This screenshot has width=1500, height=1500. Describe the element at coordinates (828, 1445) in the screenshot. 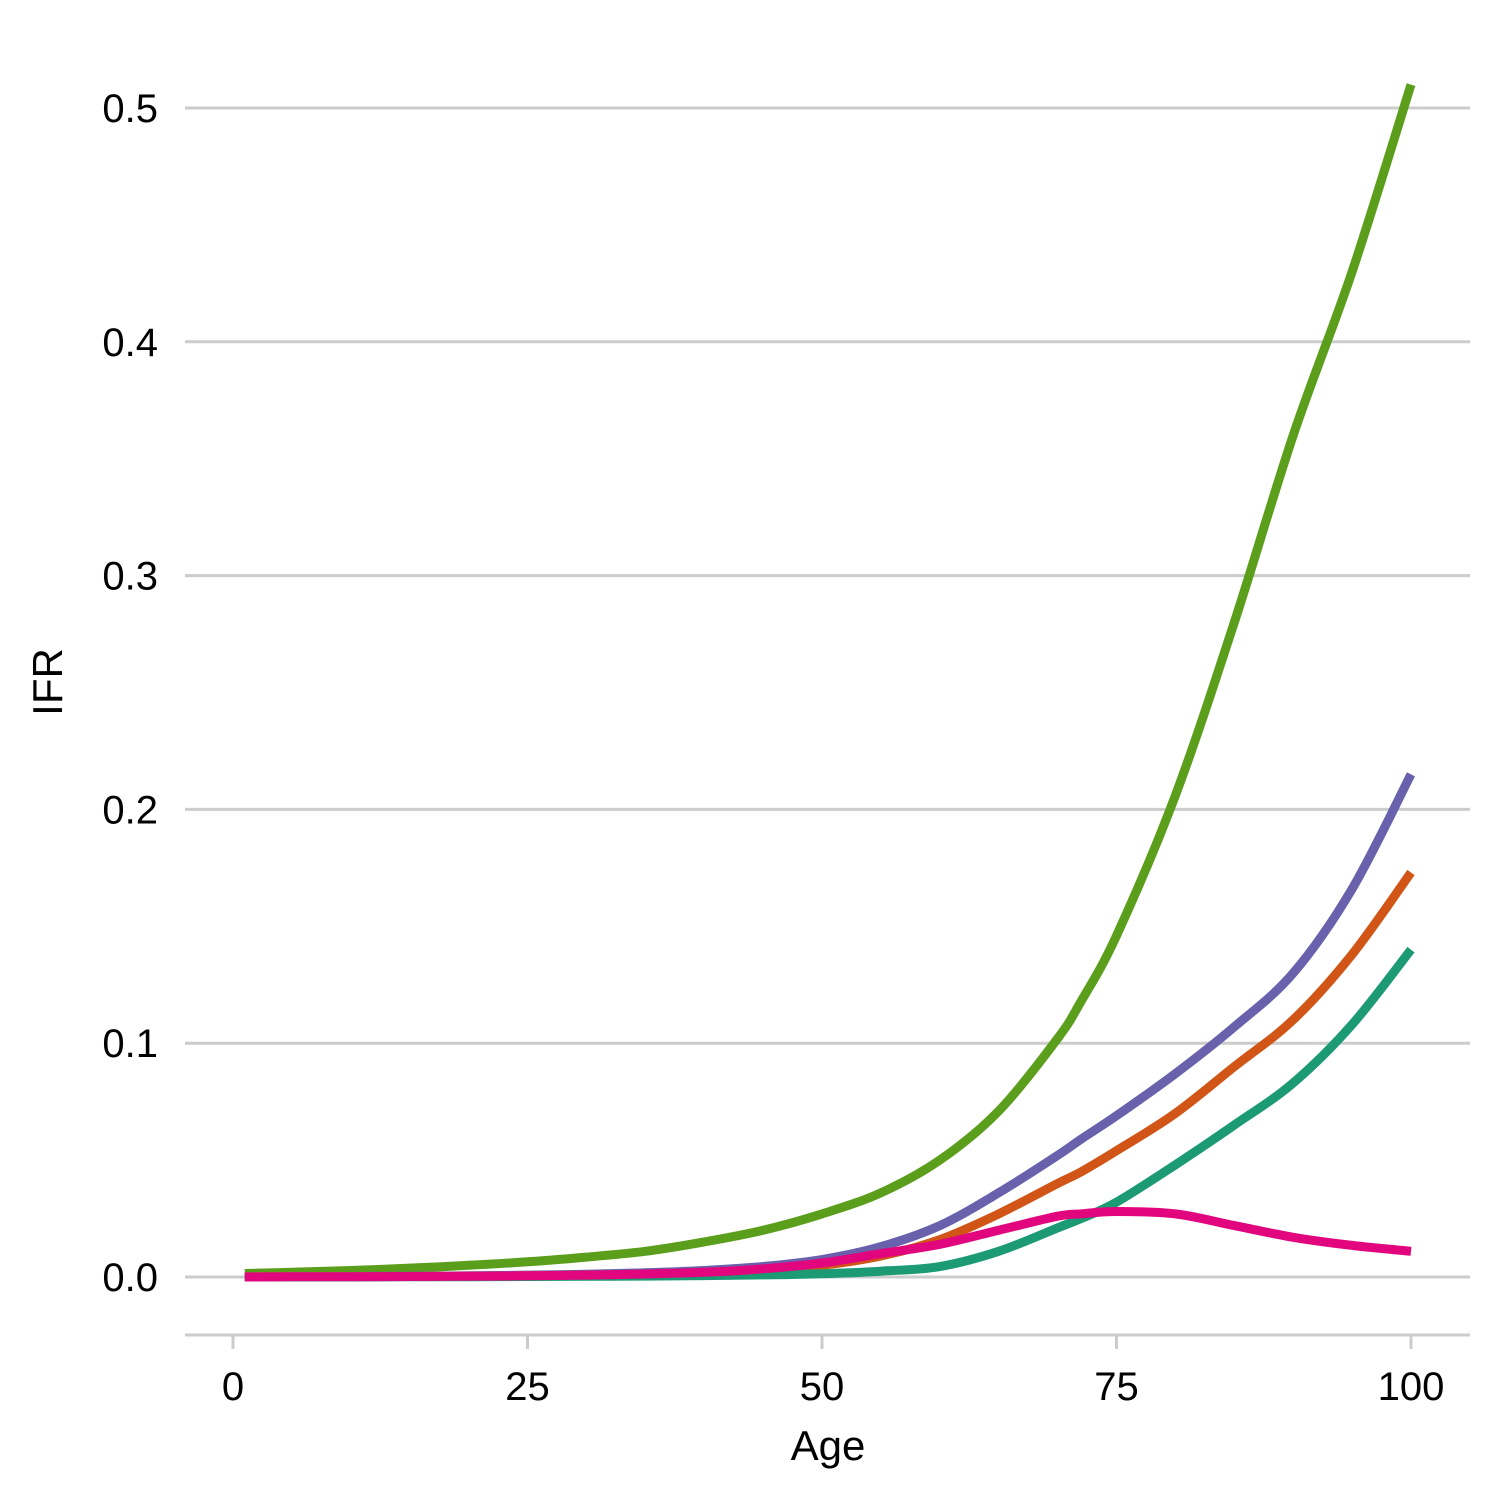

I see `x-axis-title: Age` at that location.